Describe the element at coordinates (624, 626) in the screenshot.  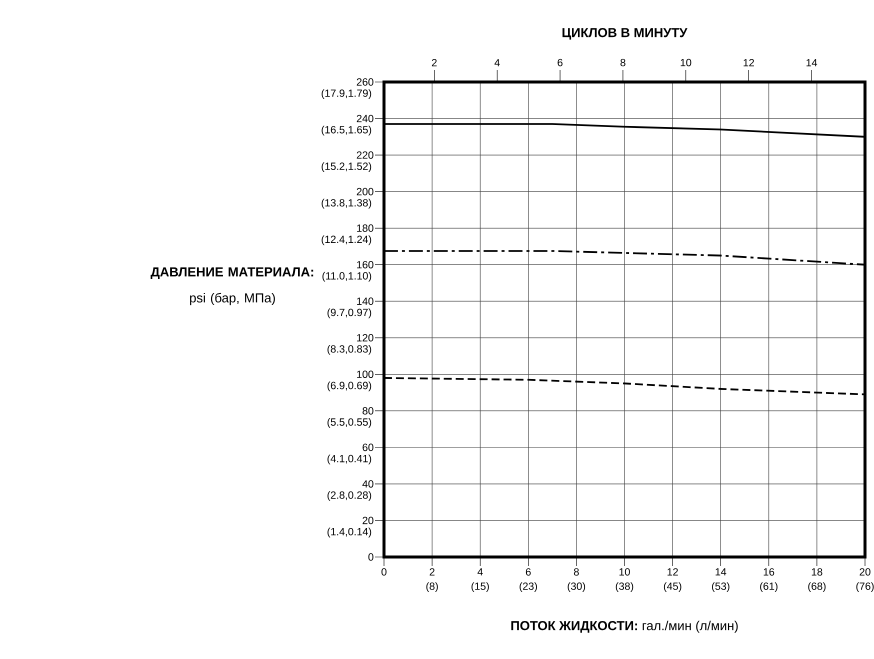
I see `x-axis-title: ПОТОК ЖИДКОСТИ: гал./мин (л/мин)` at that location.